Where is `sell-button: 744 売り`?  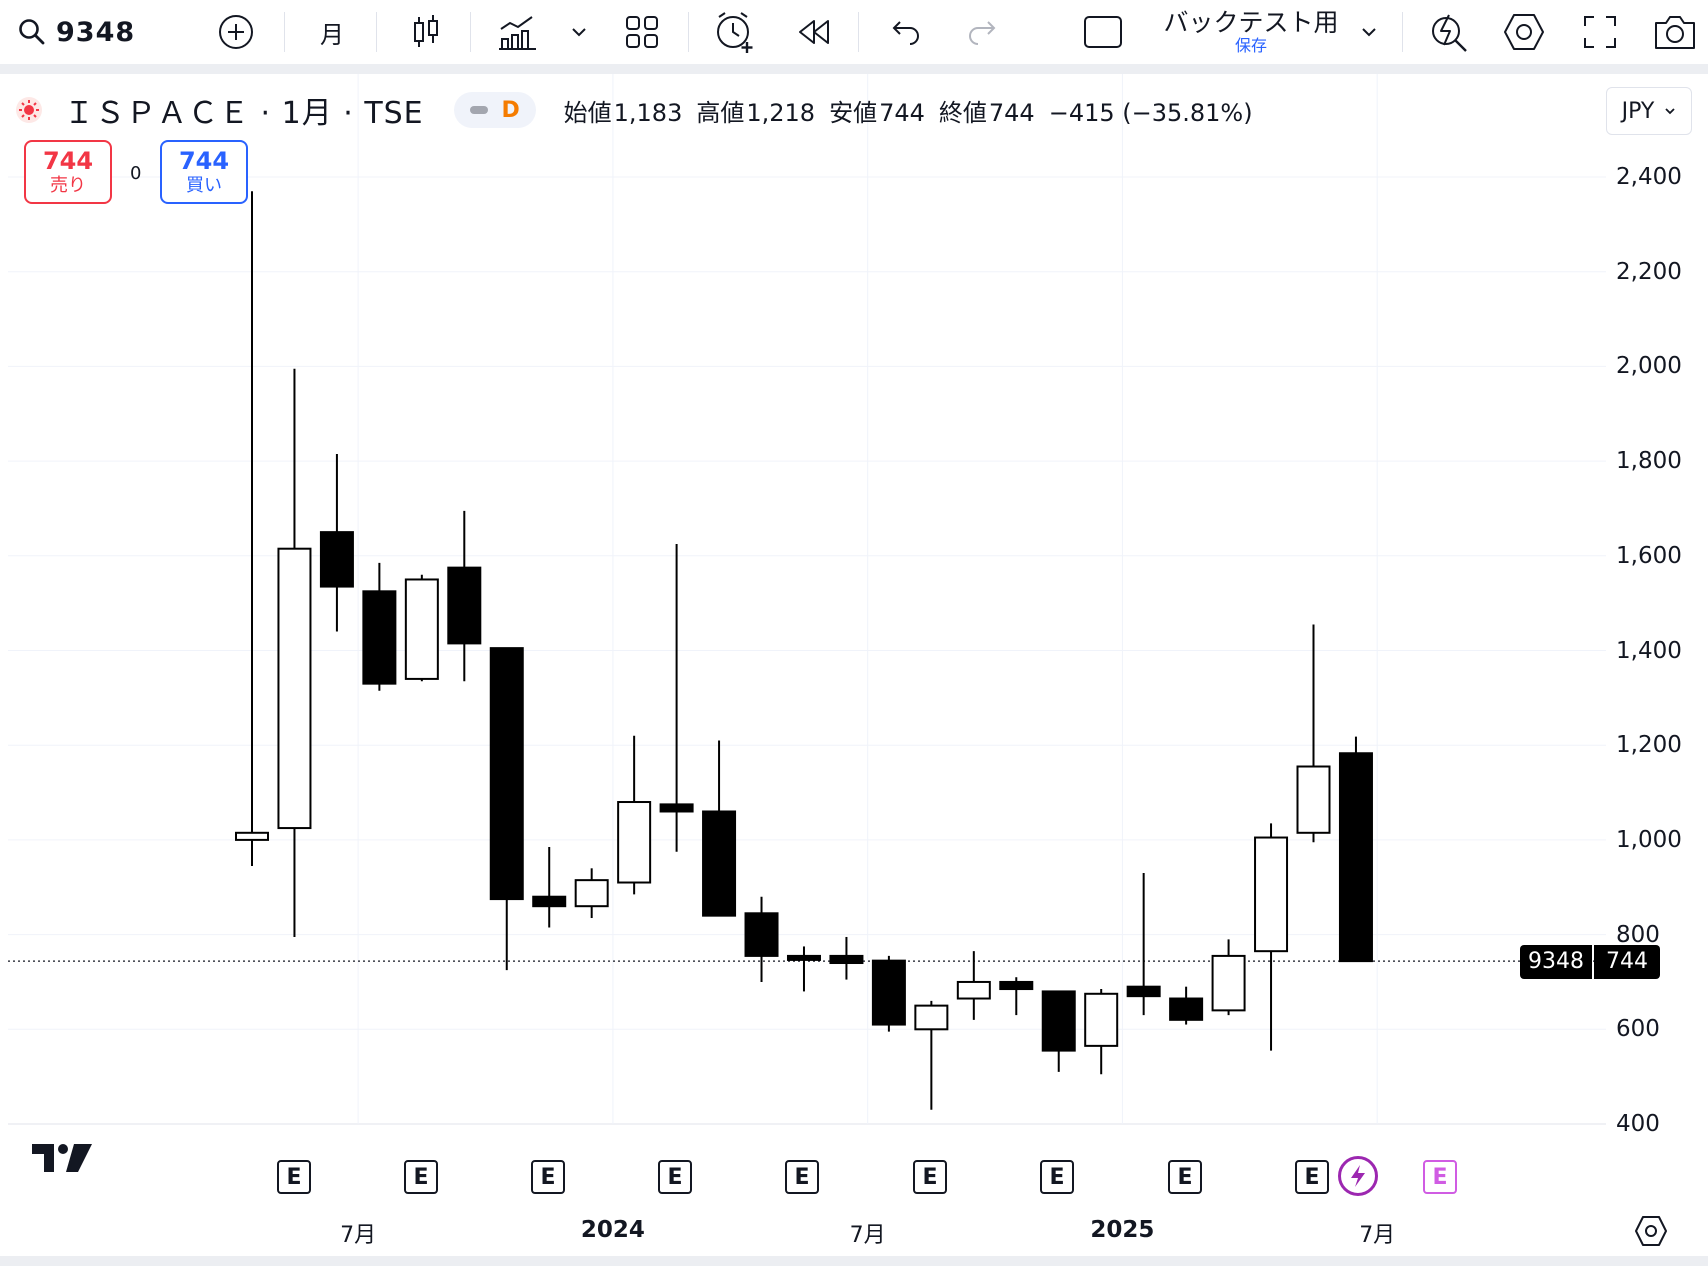
sell-button: 744 売り is located at coordinates (68, 172).